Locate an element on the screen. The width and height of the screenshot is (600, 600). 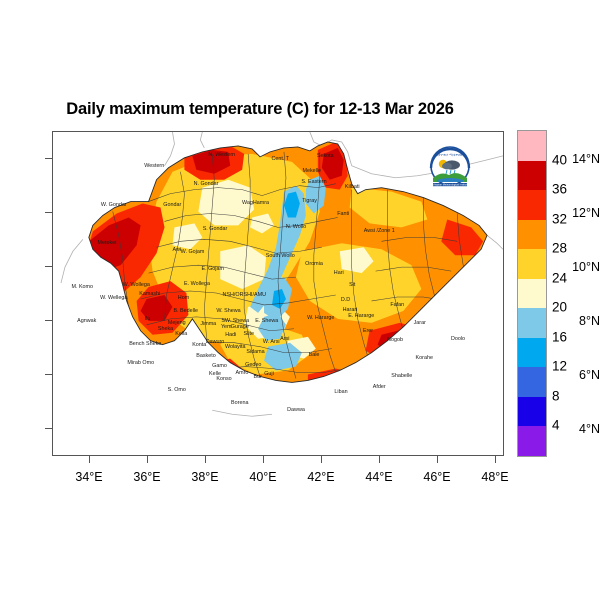
colorbar-tick-label: 8 is located at coordinates (556, 396).